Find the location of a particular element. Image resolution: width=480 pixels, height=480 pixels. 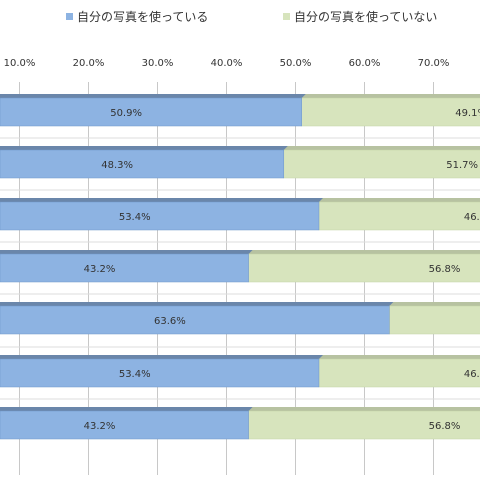

x-tick-label: 10.0% is located at coordinates (20, 63).